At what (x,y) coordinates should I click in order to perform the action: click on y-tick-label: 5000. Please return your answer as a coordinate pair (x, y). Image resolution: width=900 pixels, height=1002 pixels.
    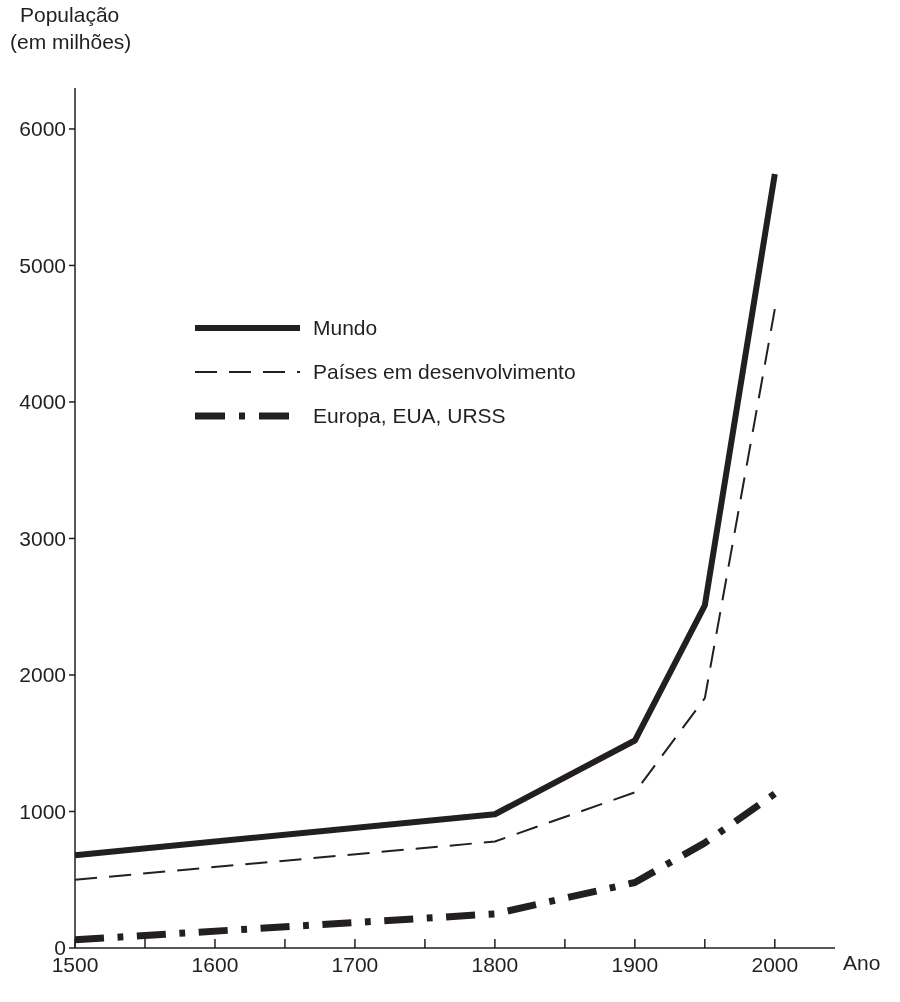
    Looking at the image, I should click on (42, 265).